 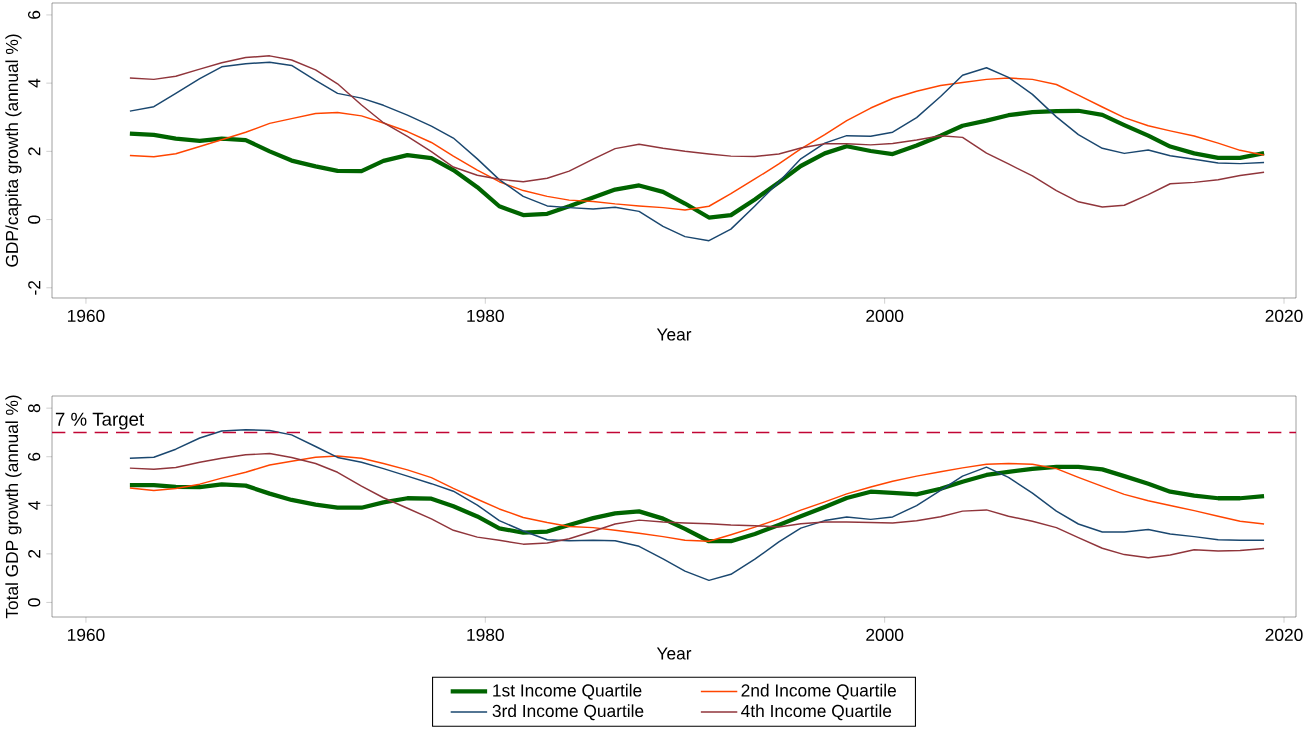 What do you see at coordinates (567, 691) in the screenshot?
I see `legend-label: 1st Income Quartile` at bounding box center [567, 691].